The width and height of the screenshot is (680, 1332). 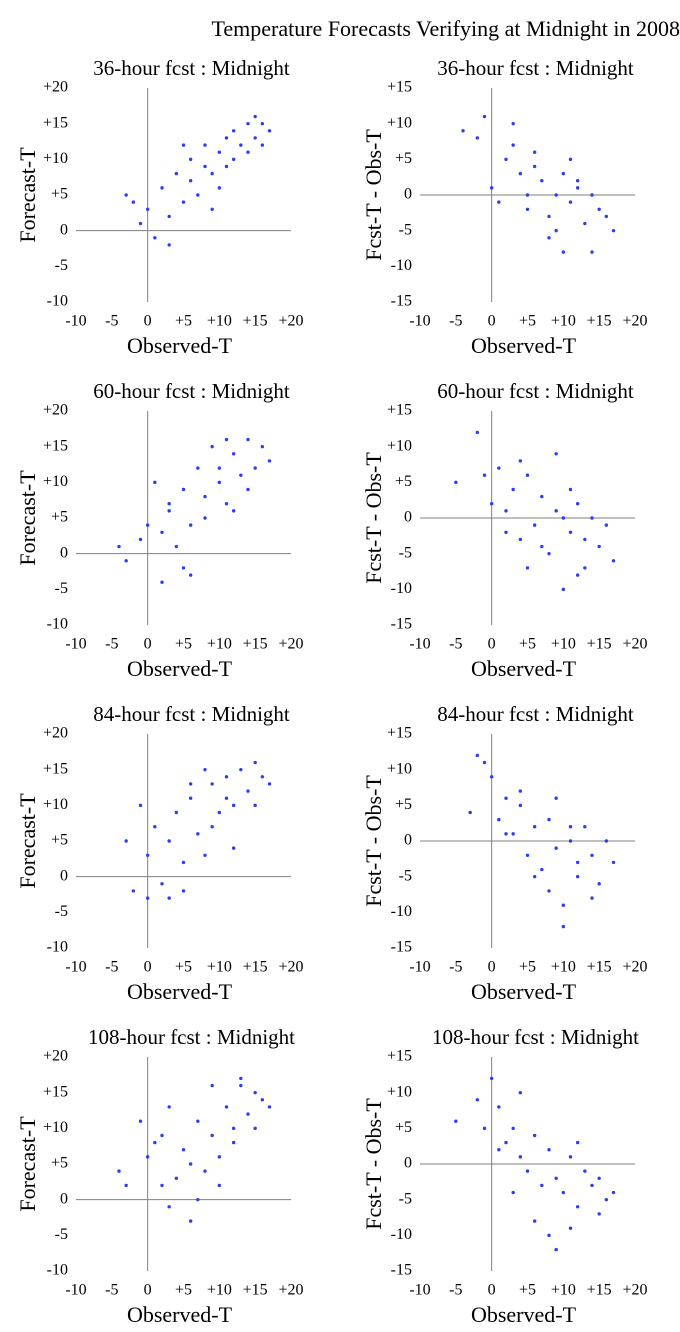 What do you see at coordinates (419, 1290) in the screenshot?
I see `x-tick-label: -10` at bounding box center [419, 1290].